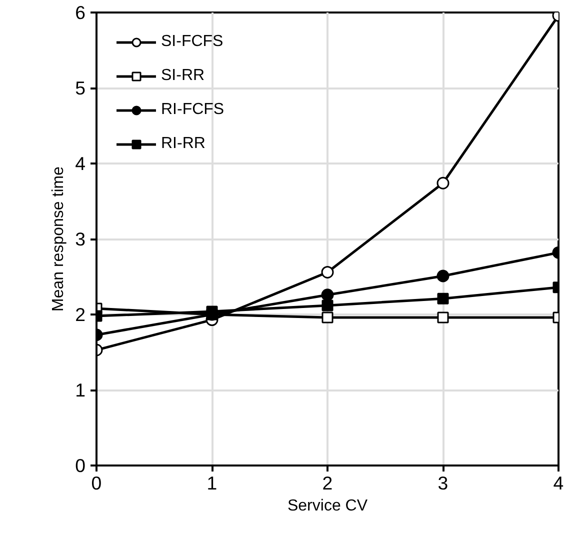  I want to click on x-tick-label: 2, so click(327, 483).